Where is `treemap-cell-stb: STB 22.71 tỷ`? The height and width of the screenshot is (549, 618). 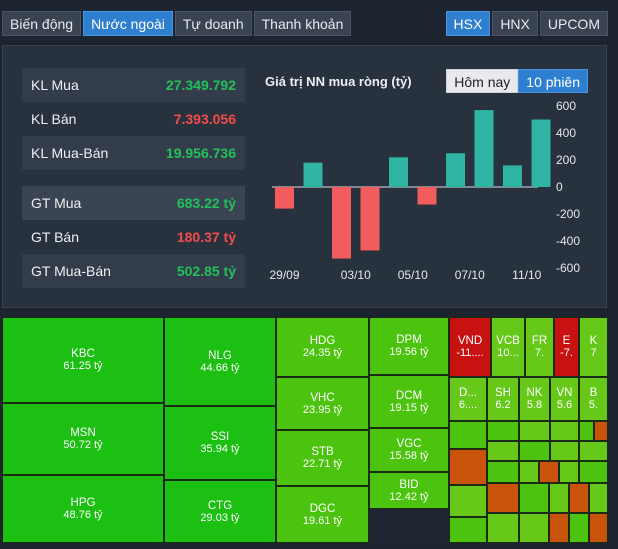
treemap-cell-stb: STB 22.71 tỷ is located at coordinates (322, 458).